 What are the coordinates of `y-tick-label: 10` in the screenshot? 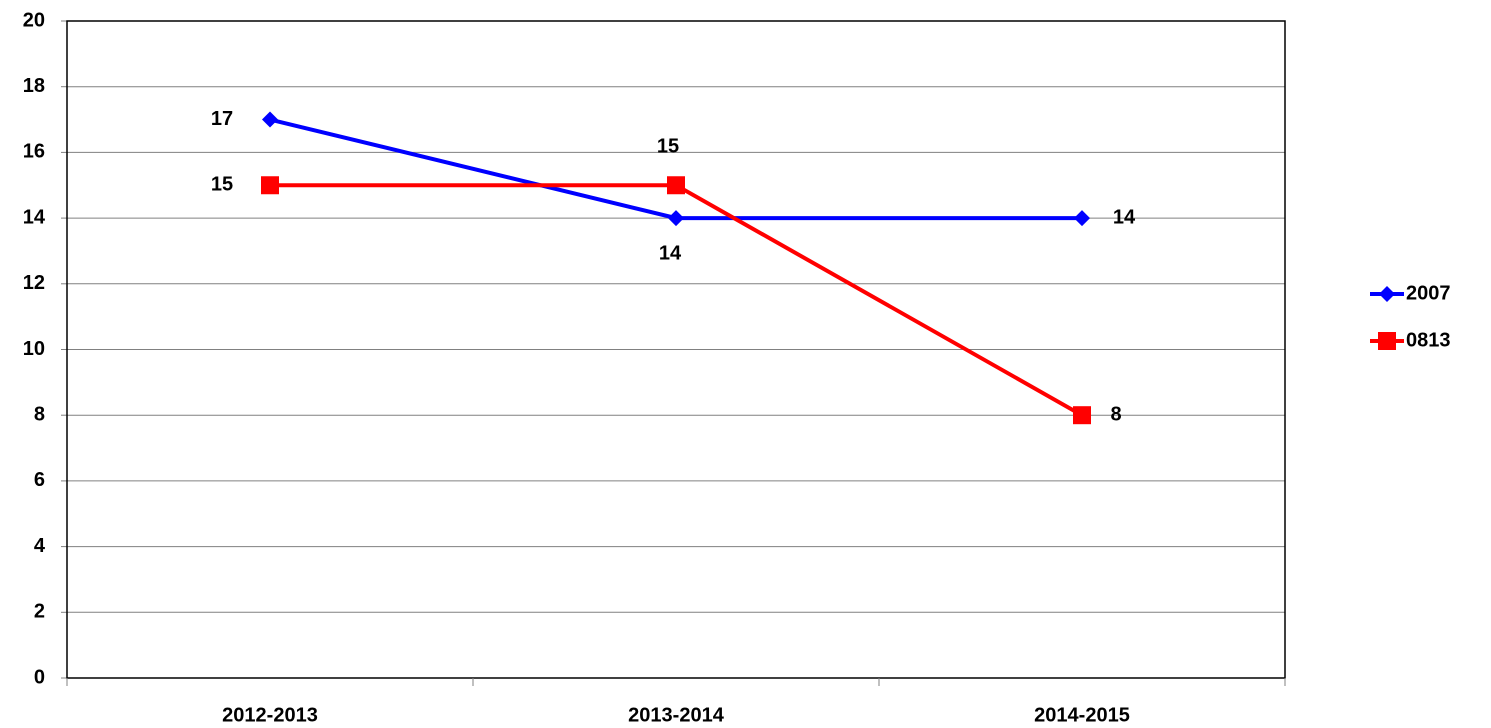 It's located at (34, 349).